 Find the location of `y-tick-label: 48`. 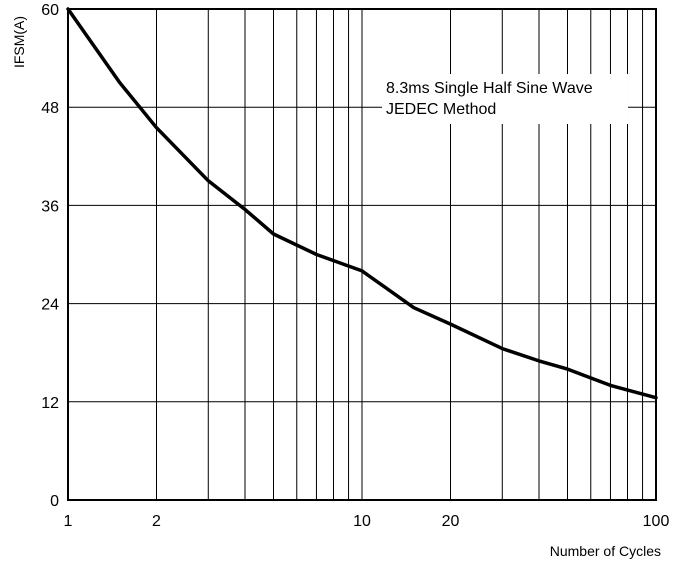

y-tick-label: 48 is located at coordinates (50, 108).